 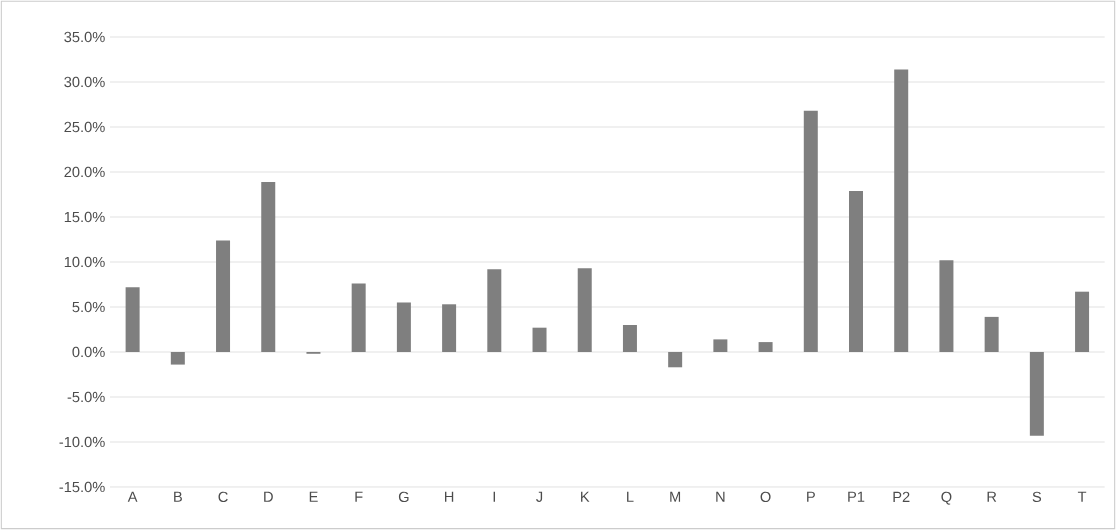 What do you see at coordinates (946, 498) in the screenshot?
I see `x-tick-label: Q` at bounding box center [946, 498].